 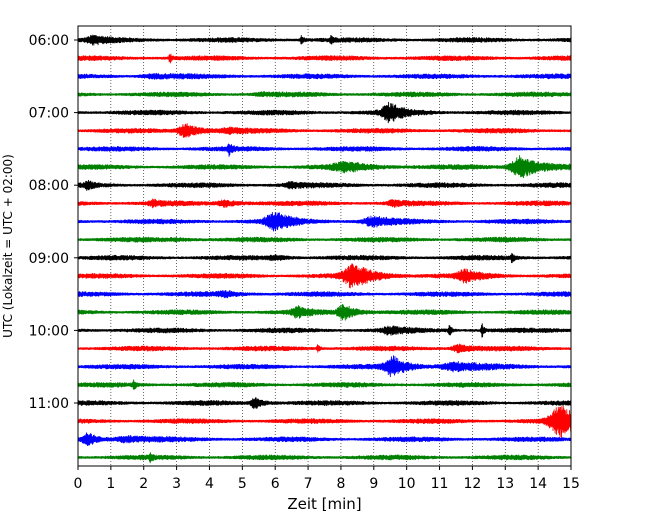 What do you see at coordinates (49, 41) in the screenshot?
I see `y-tick-label: 06:00` at bounding box center [49, 41].